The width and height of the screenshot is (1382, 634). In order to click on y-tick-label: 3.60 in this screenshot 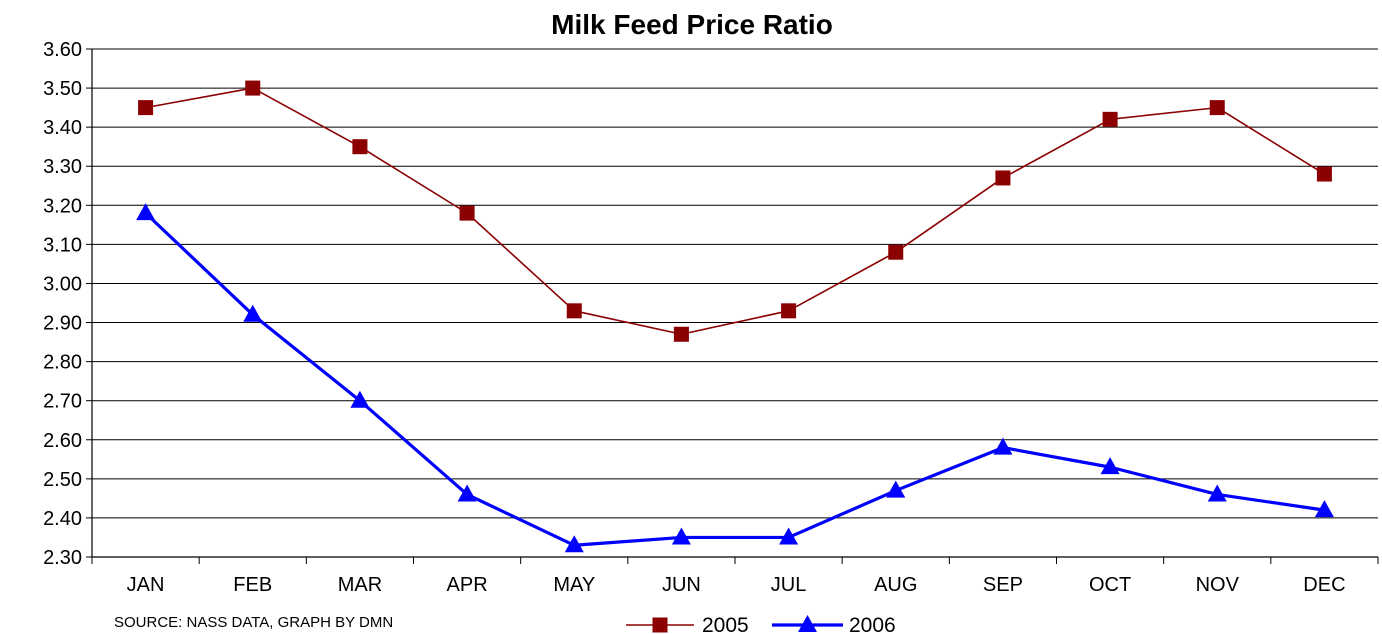, I will do `click(62, 50)`.